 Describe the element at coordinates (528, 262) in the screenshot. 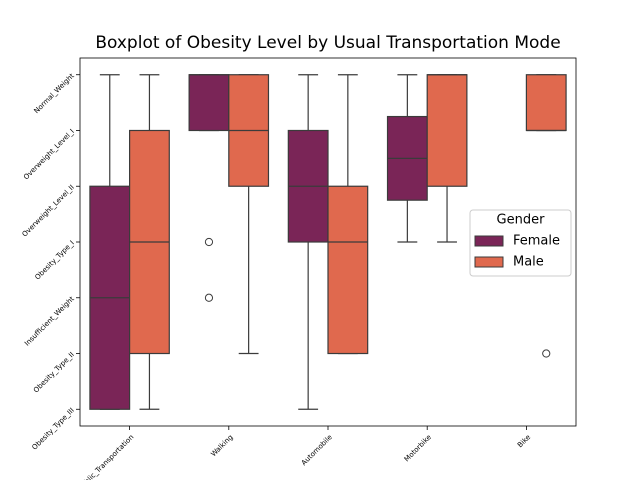

I see `legend-label: Male` at that location.